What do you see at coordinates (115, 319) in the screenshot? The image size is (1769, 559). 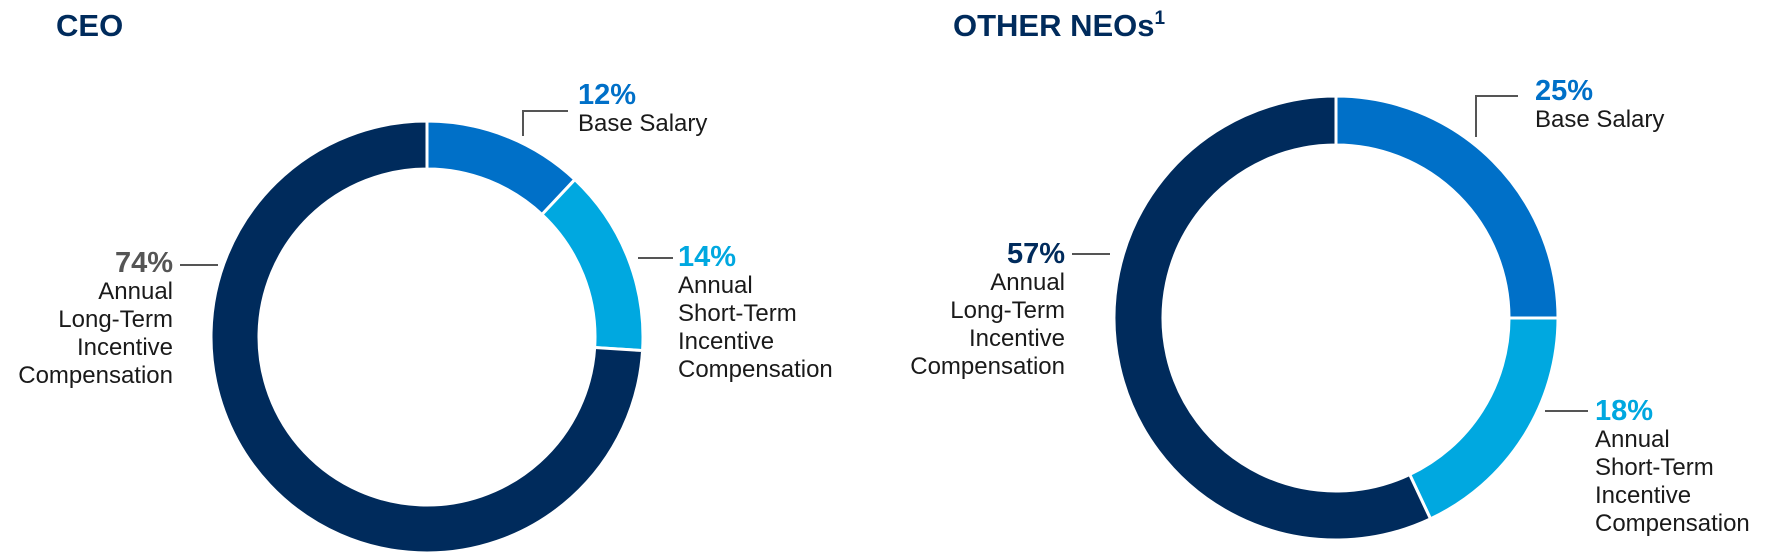 I see `ceo-data-label-long-term-incentive-line: Long-Term` at bounding box center [115, 319].